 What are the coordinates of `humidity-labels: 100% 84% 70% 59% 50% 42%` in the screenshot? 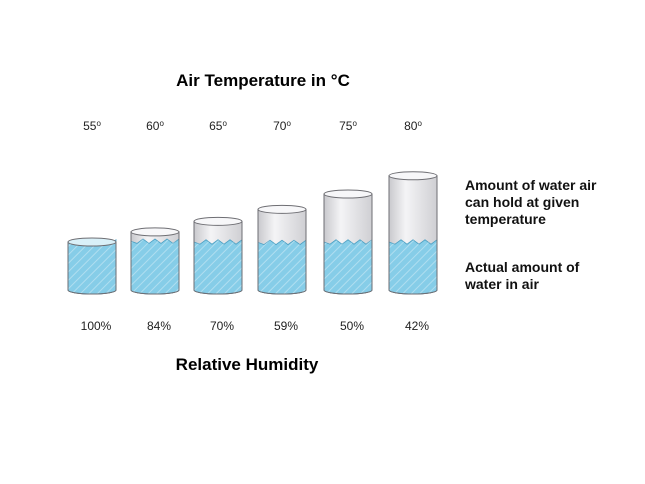 It's located at (255, 326).